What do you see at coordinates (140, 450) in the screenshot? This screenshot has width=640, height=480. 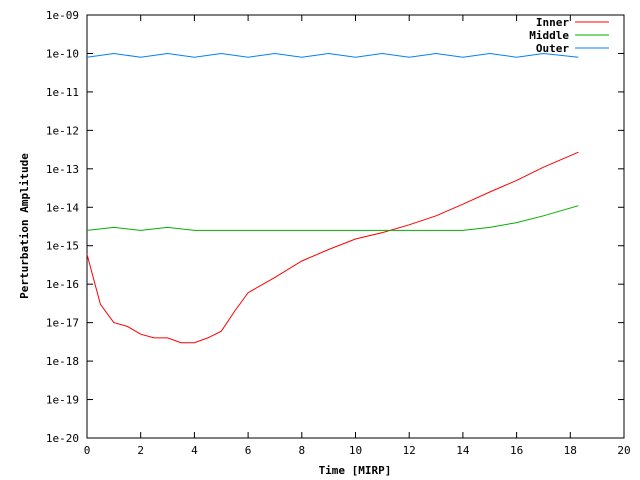 I see `x-tick-label: 2` at bounding box center [140, 450].